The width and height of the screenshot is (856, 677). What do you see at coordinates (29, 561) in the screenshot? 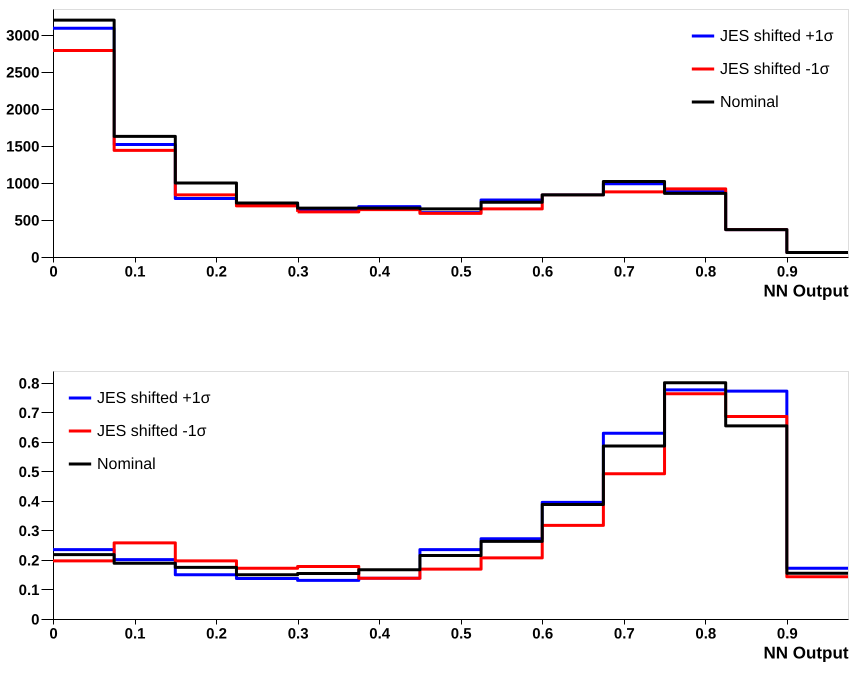
I see `y-tick-label: 0.2` at bounding box center [29, 561].